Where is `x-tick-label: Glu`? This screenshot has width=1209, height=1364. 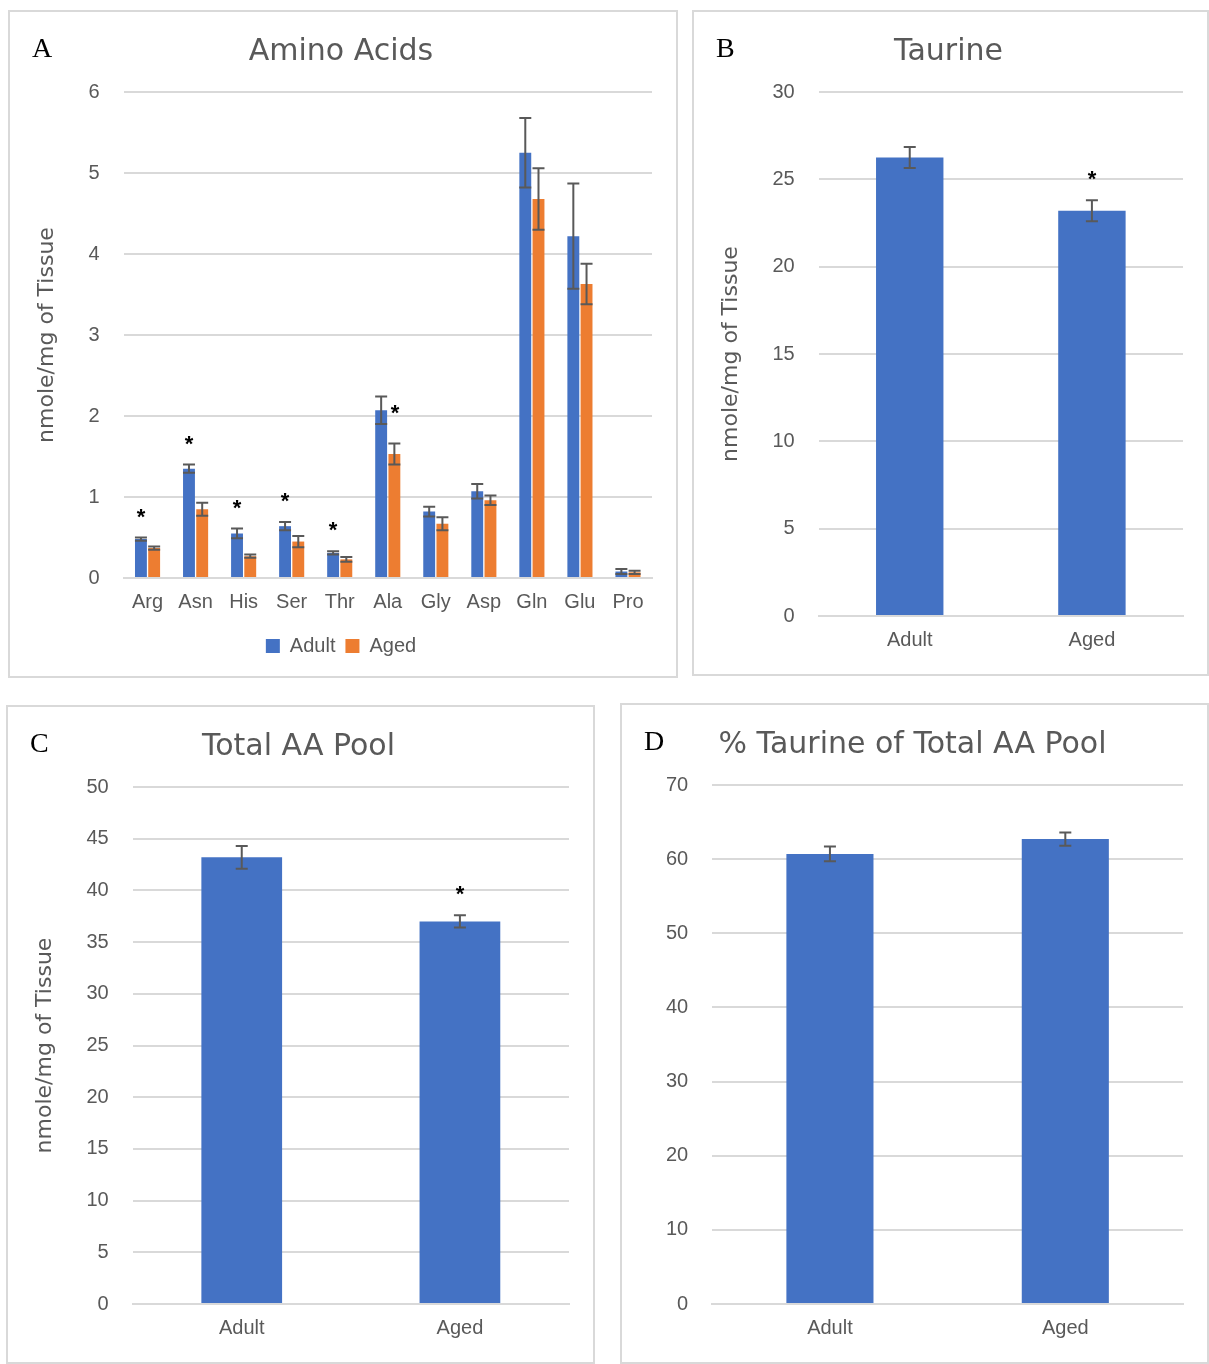 x-tick-label: Glu is located at coordinates (580, 600).